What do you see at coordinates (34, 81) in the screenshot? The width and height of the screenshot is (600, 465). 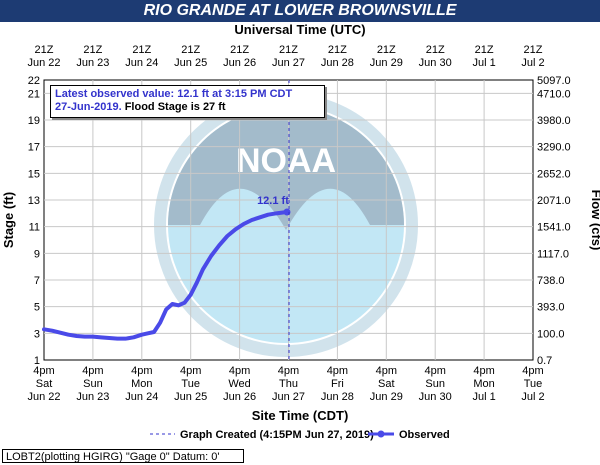 I see `y-tick-label: 22` at bounding box center [34, 81].